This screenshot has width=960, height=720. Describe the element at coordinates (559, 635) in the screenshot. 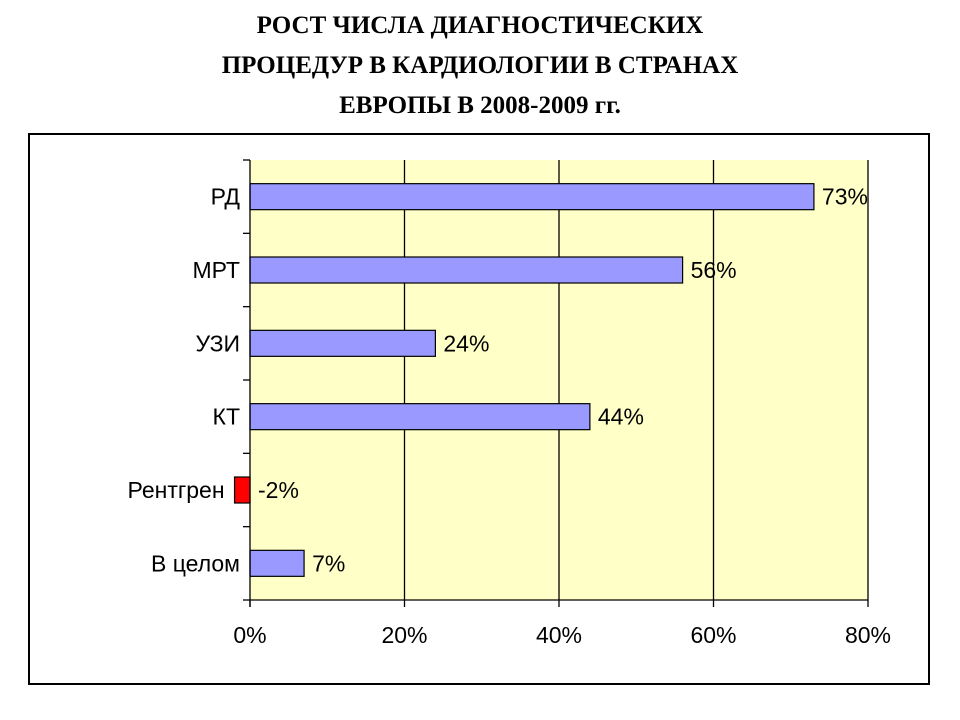

I see `x-tick-label: 40%` at that location.